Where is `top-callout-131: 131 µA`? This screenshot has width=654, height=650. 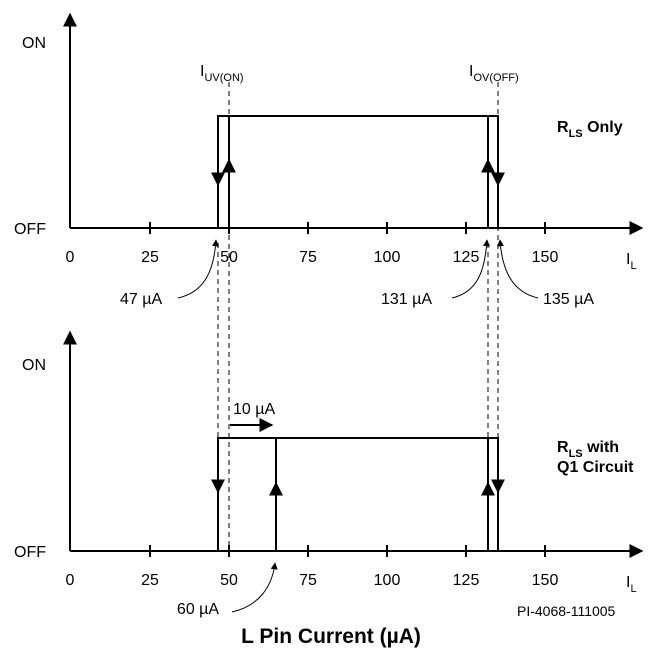 top-callout-131: 131 µA is located at coordinates (406, 299).